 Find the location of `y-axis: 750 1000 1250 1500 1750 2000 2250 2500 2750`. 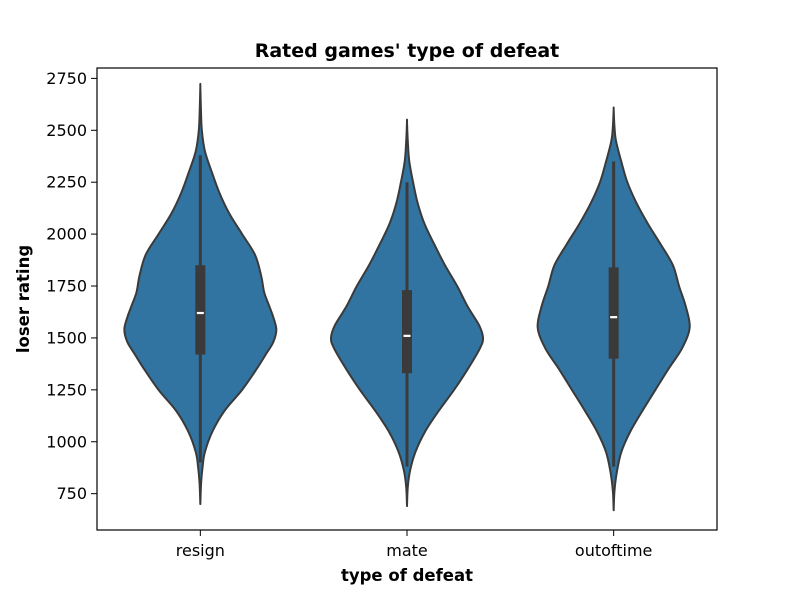

y-axis: 750 1000 1250 1500 1750 2000 2250 2500 2750 is located at coordinates (71, 286).